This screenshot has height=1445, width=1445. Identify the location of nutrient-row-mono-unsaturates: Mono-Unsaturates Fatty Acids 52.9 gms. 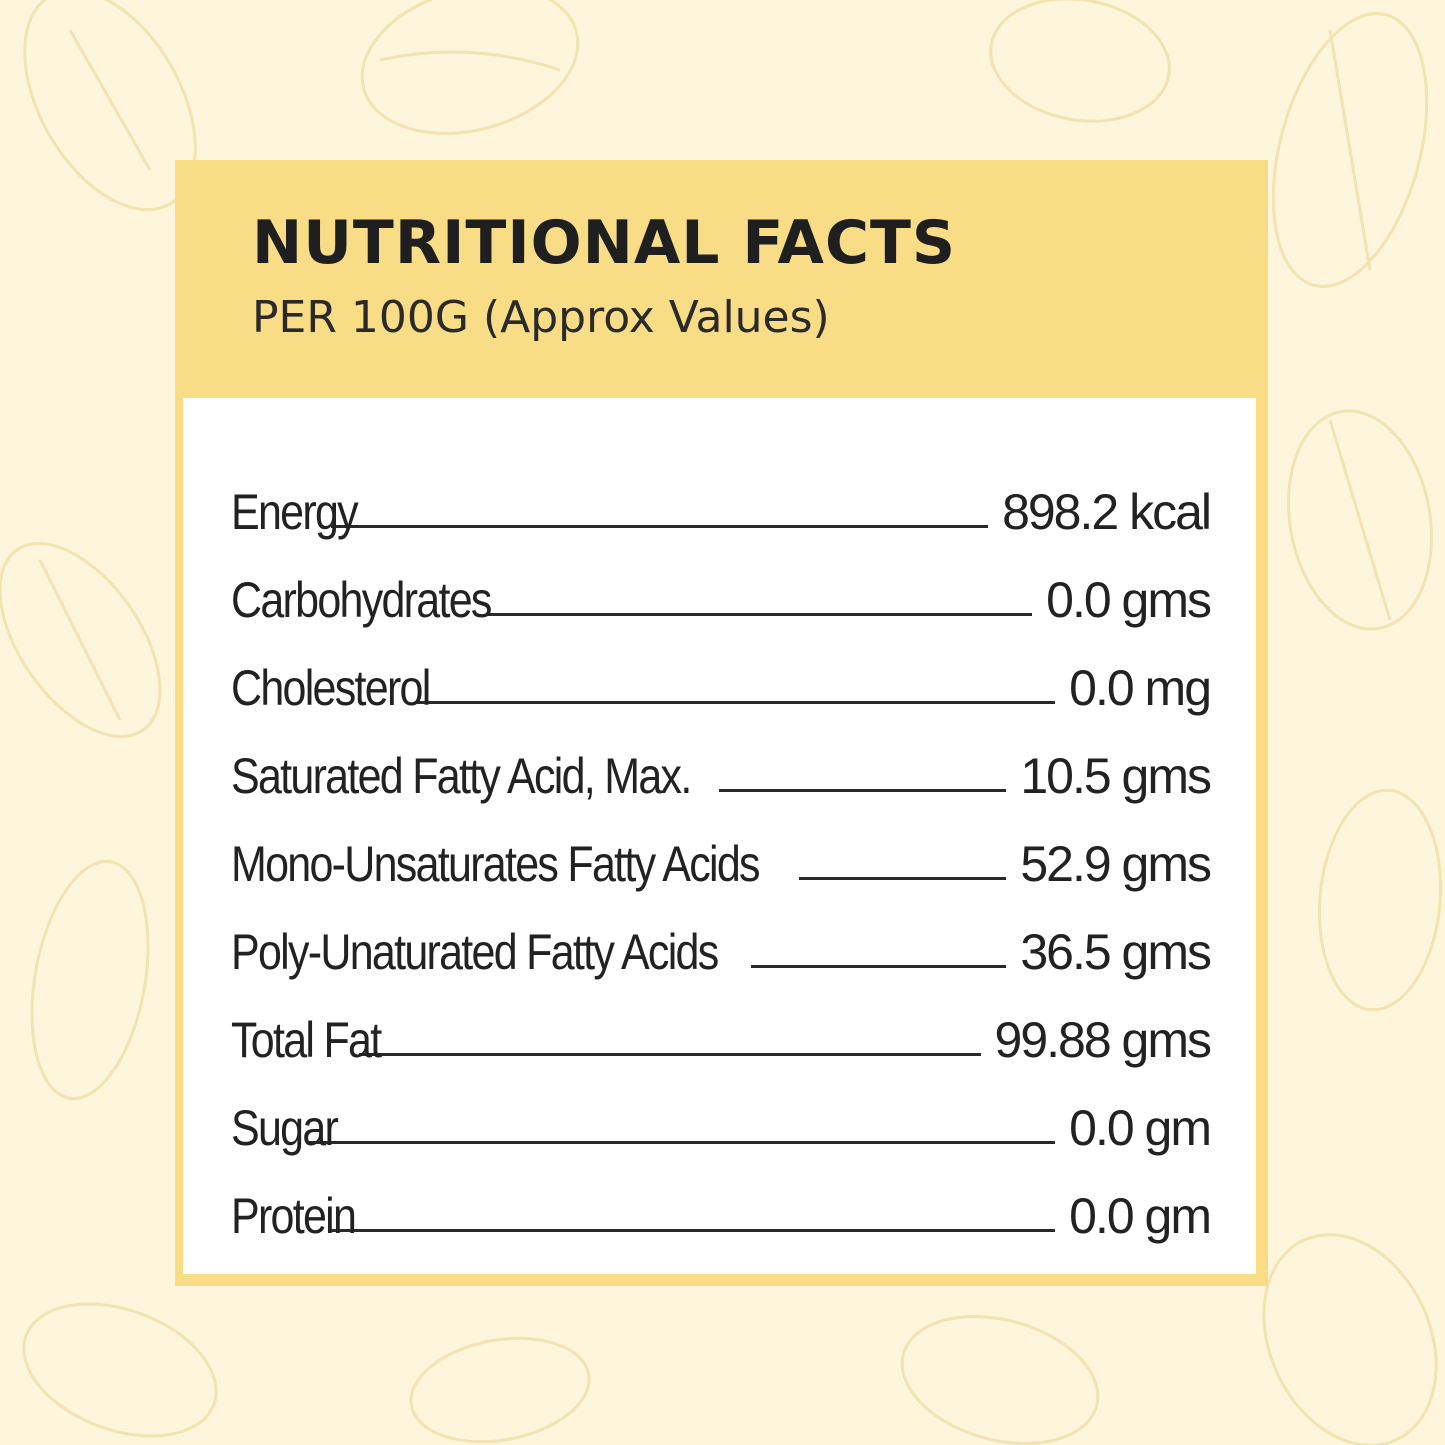
(721, 850).